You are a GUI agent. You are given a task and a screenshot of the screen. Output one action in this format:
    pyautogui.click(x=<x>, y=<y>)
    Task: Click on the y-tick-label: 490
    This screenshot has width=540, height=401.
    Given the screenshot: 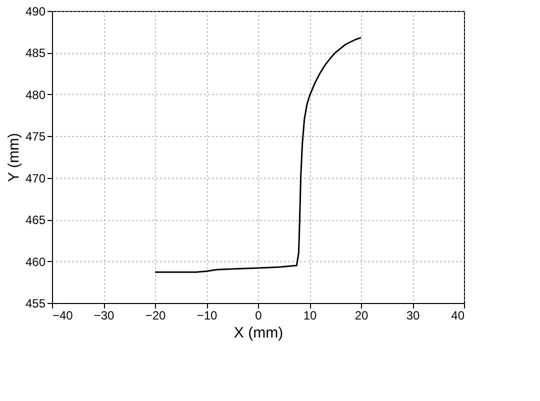 What is the action you would take?
    pyautogui.click(x=35, y=11)
    